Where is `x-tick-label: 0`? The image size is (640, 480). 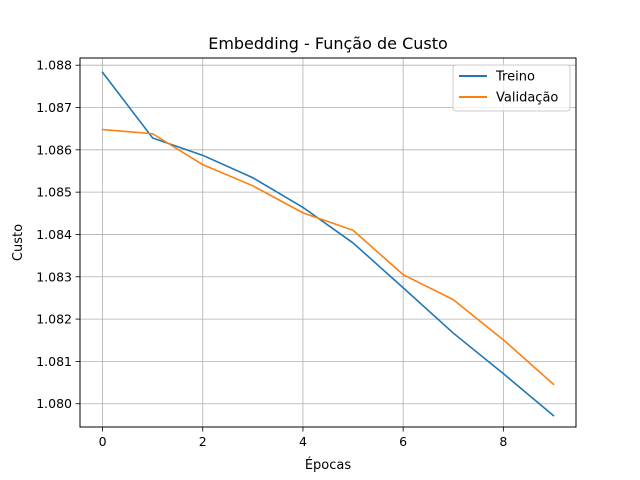
x-tick-label: 0 is located at coordinates (103, 441).